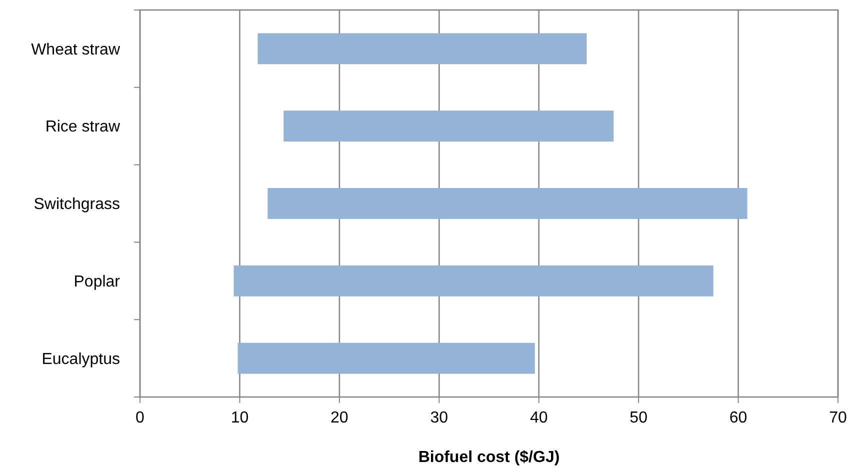 The height and width of the screenshot is (472, 852). Describe the element at coordinates (639, 417) in the screenshot. I see `x-tick-label: 50` at that location.